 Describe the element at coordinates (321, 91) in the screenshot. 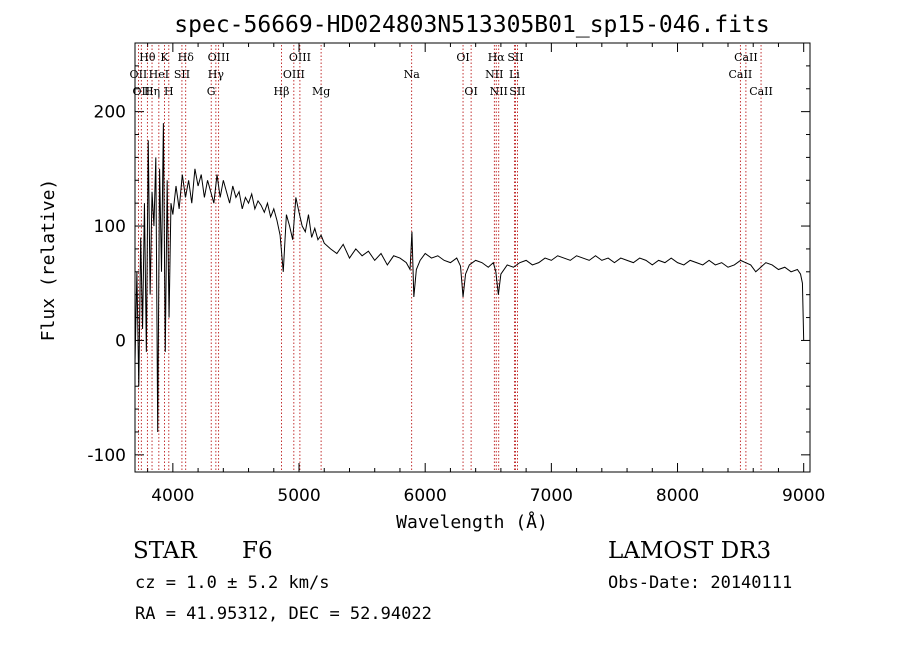

I see `line-marker-label: Mg` at that location.